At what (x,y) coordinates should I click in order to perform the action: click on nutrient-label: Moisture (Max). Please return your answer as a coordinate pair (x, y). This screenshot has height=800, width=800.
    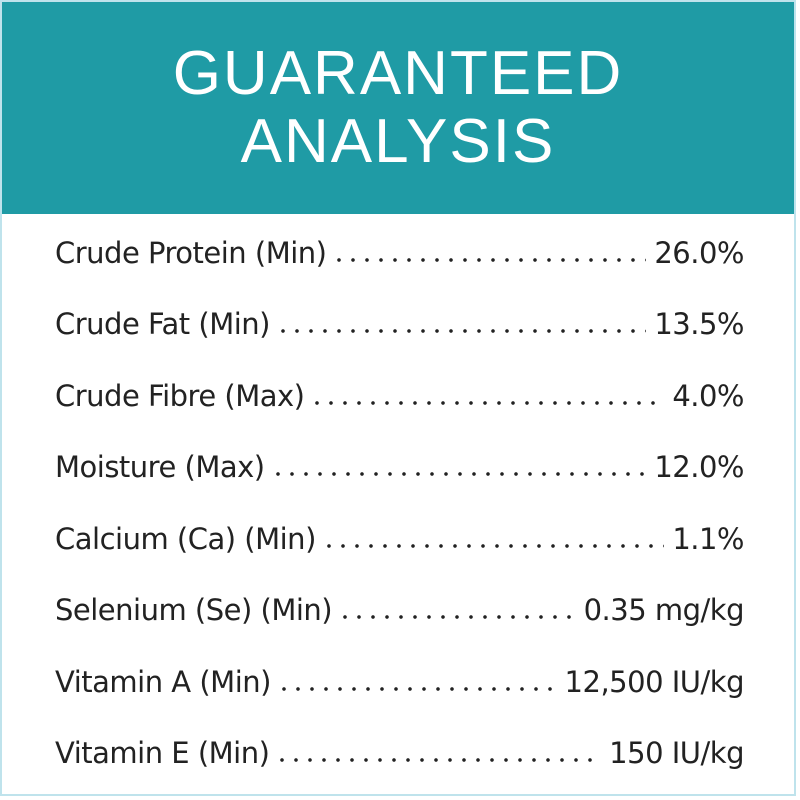
    Looking at the image, I should click on (160, 467).